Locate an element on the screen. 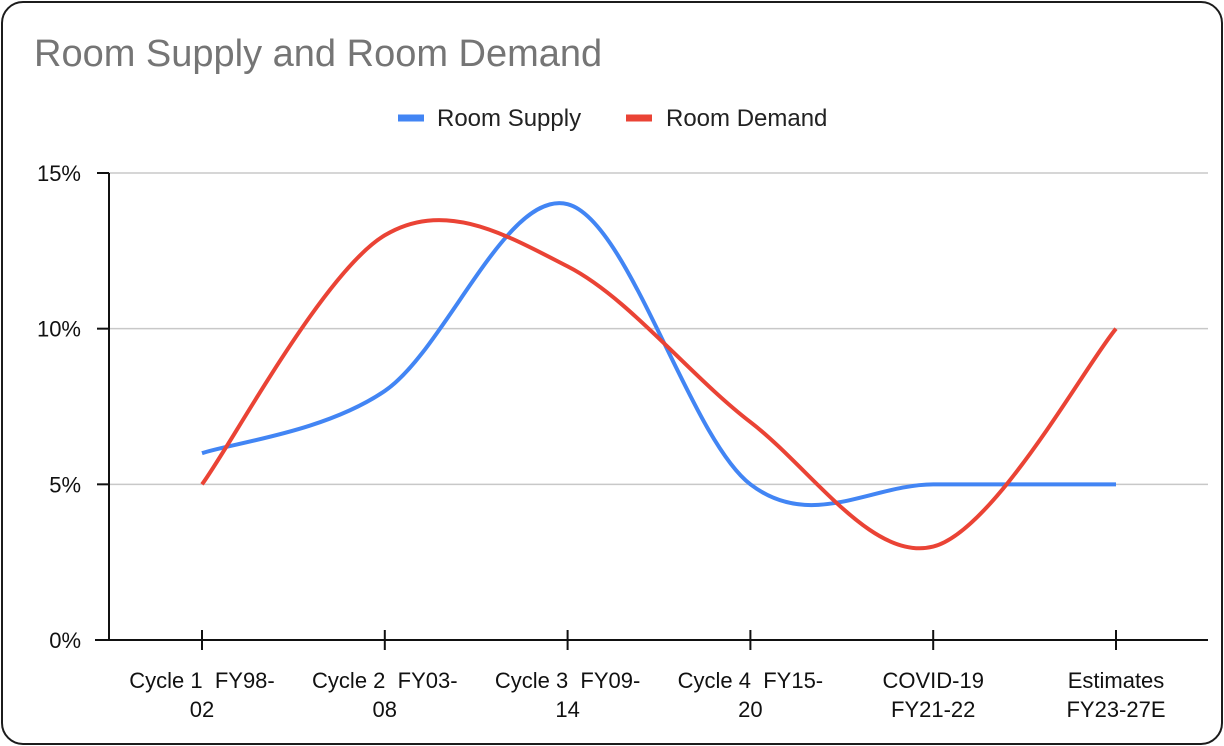 The height and width of the screenshot is (746, 1224). legend-label-room-supply: Room Supply is located at coordinates (509, 118).